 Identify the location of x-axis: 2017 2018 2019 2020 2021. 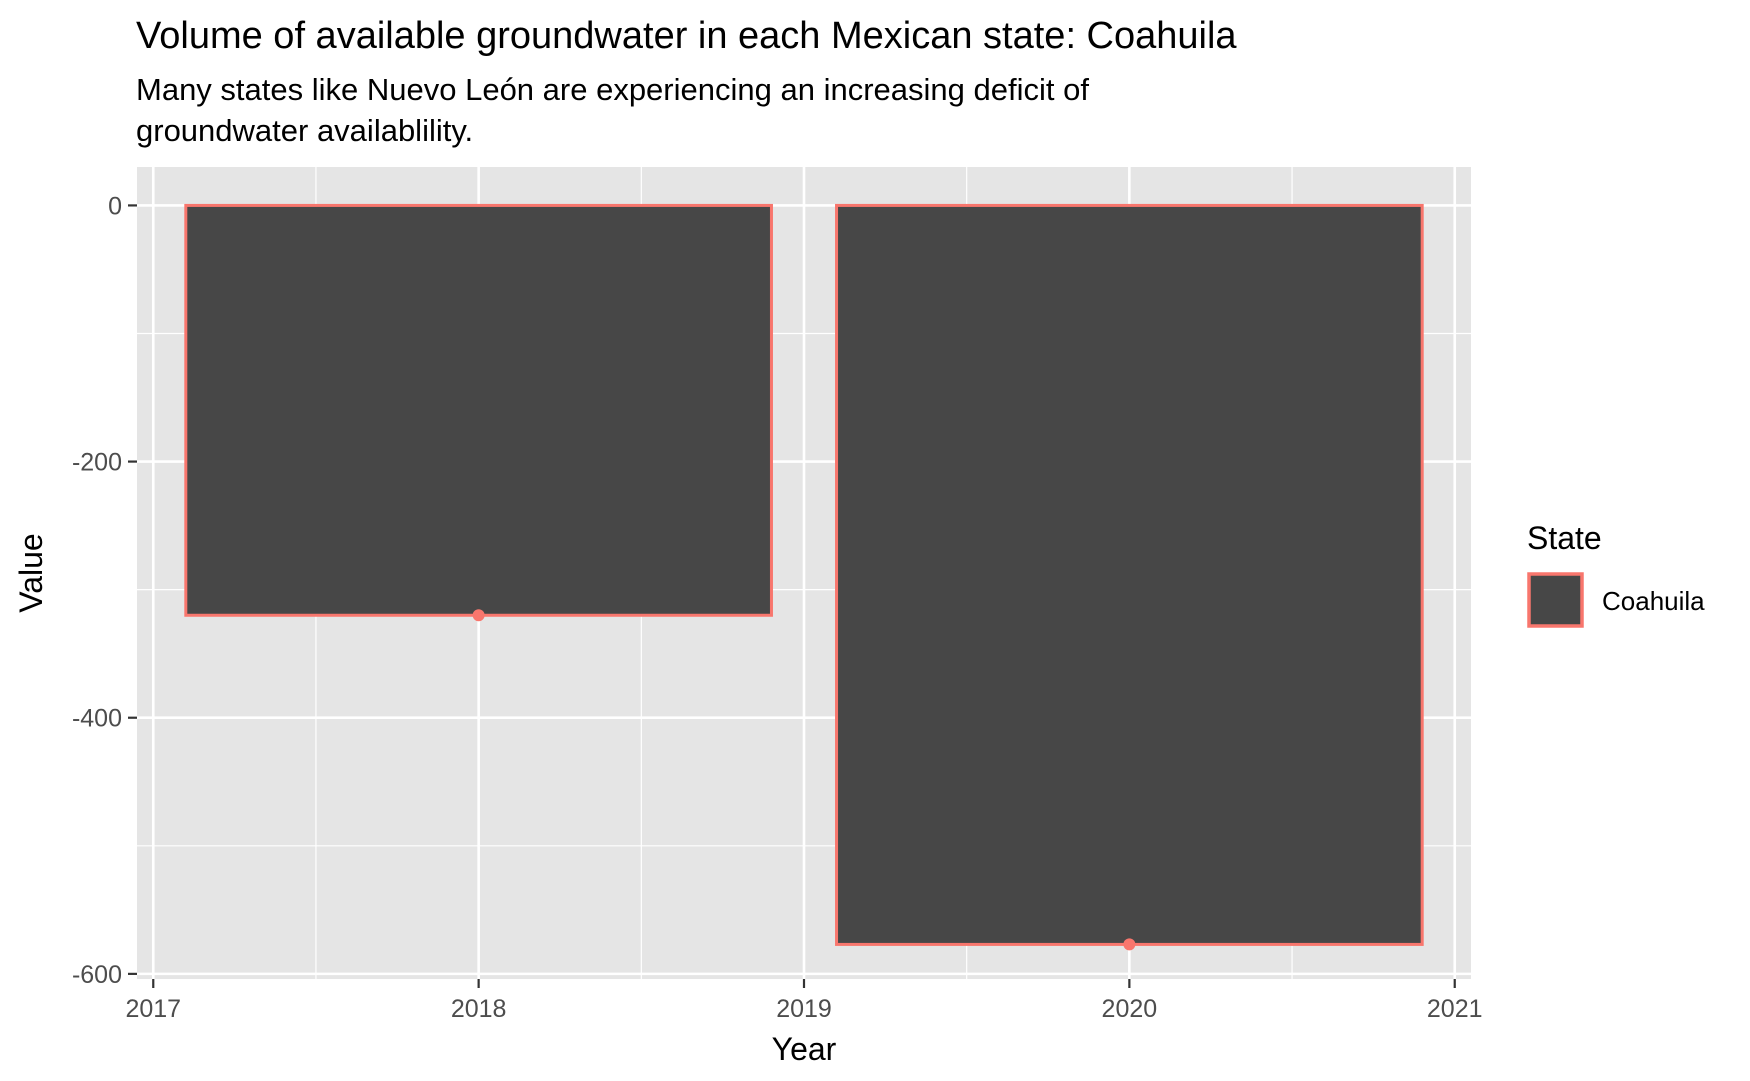
(804, 1001).